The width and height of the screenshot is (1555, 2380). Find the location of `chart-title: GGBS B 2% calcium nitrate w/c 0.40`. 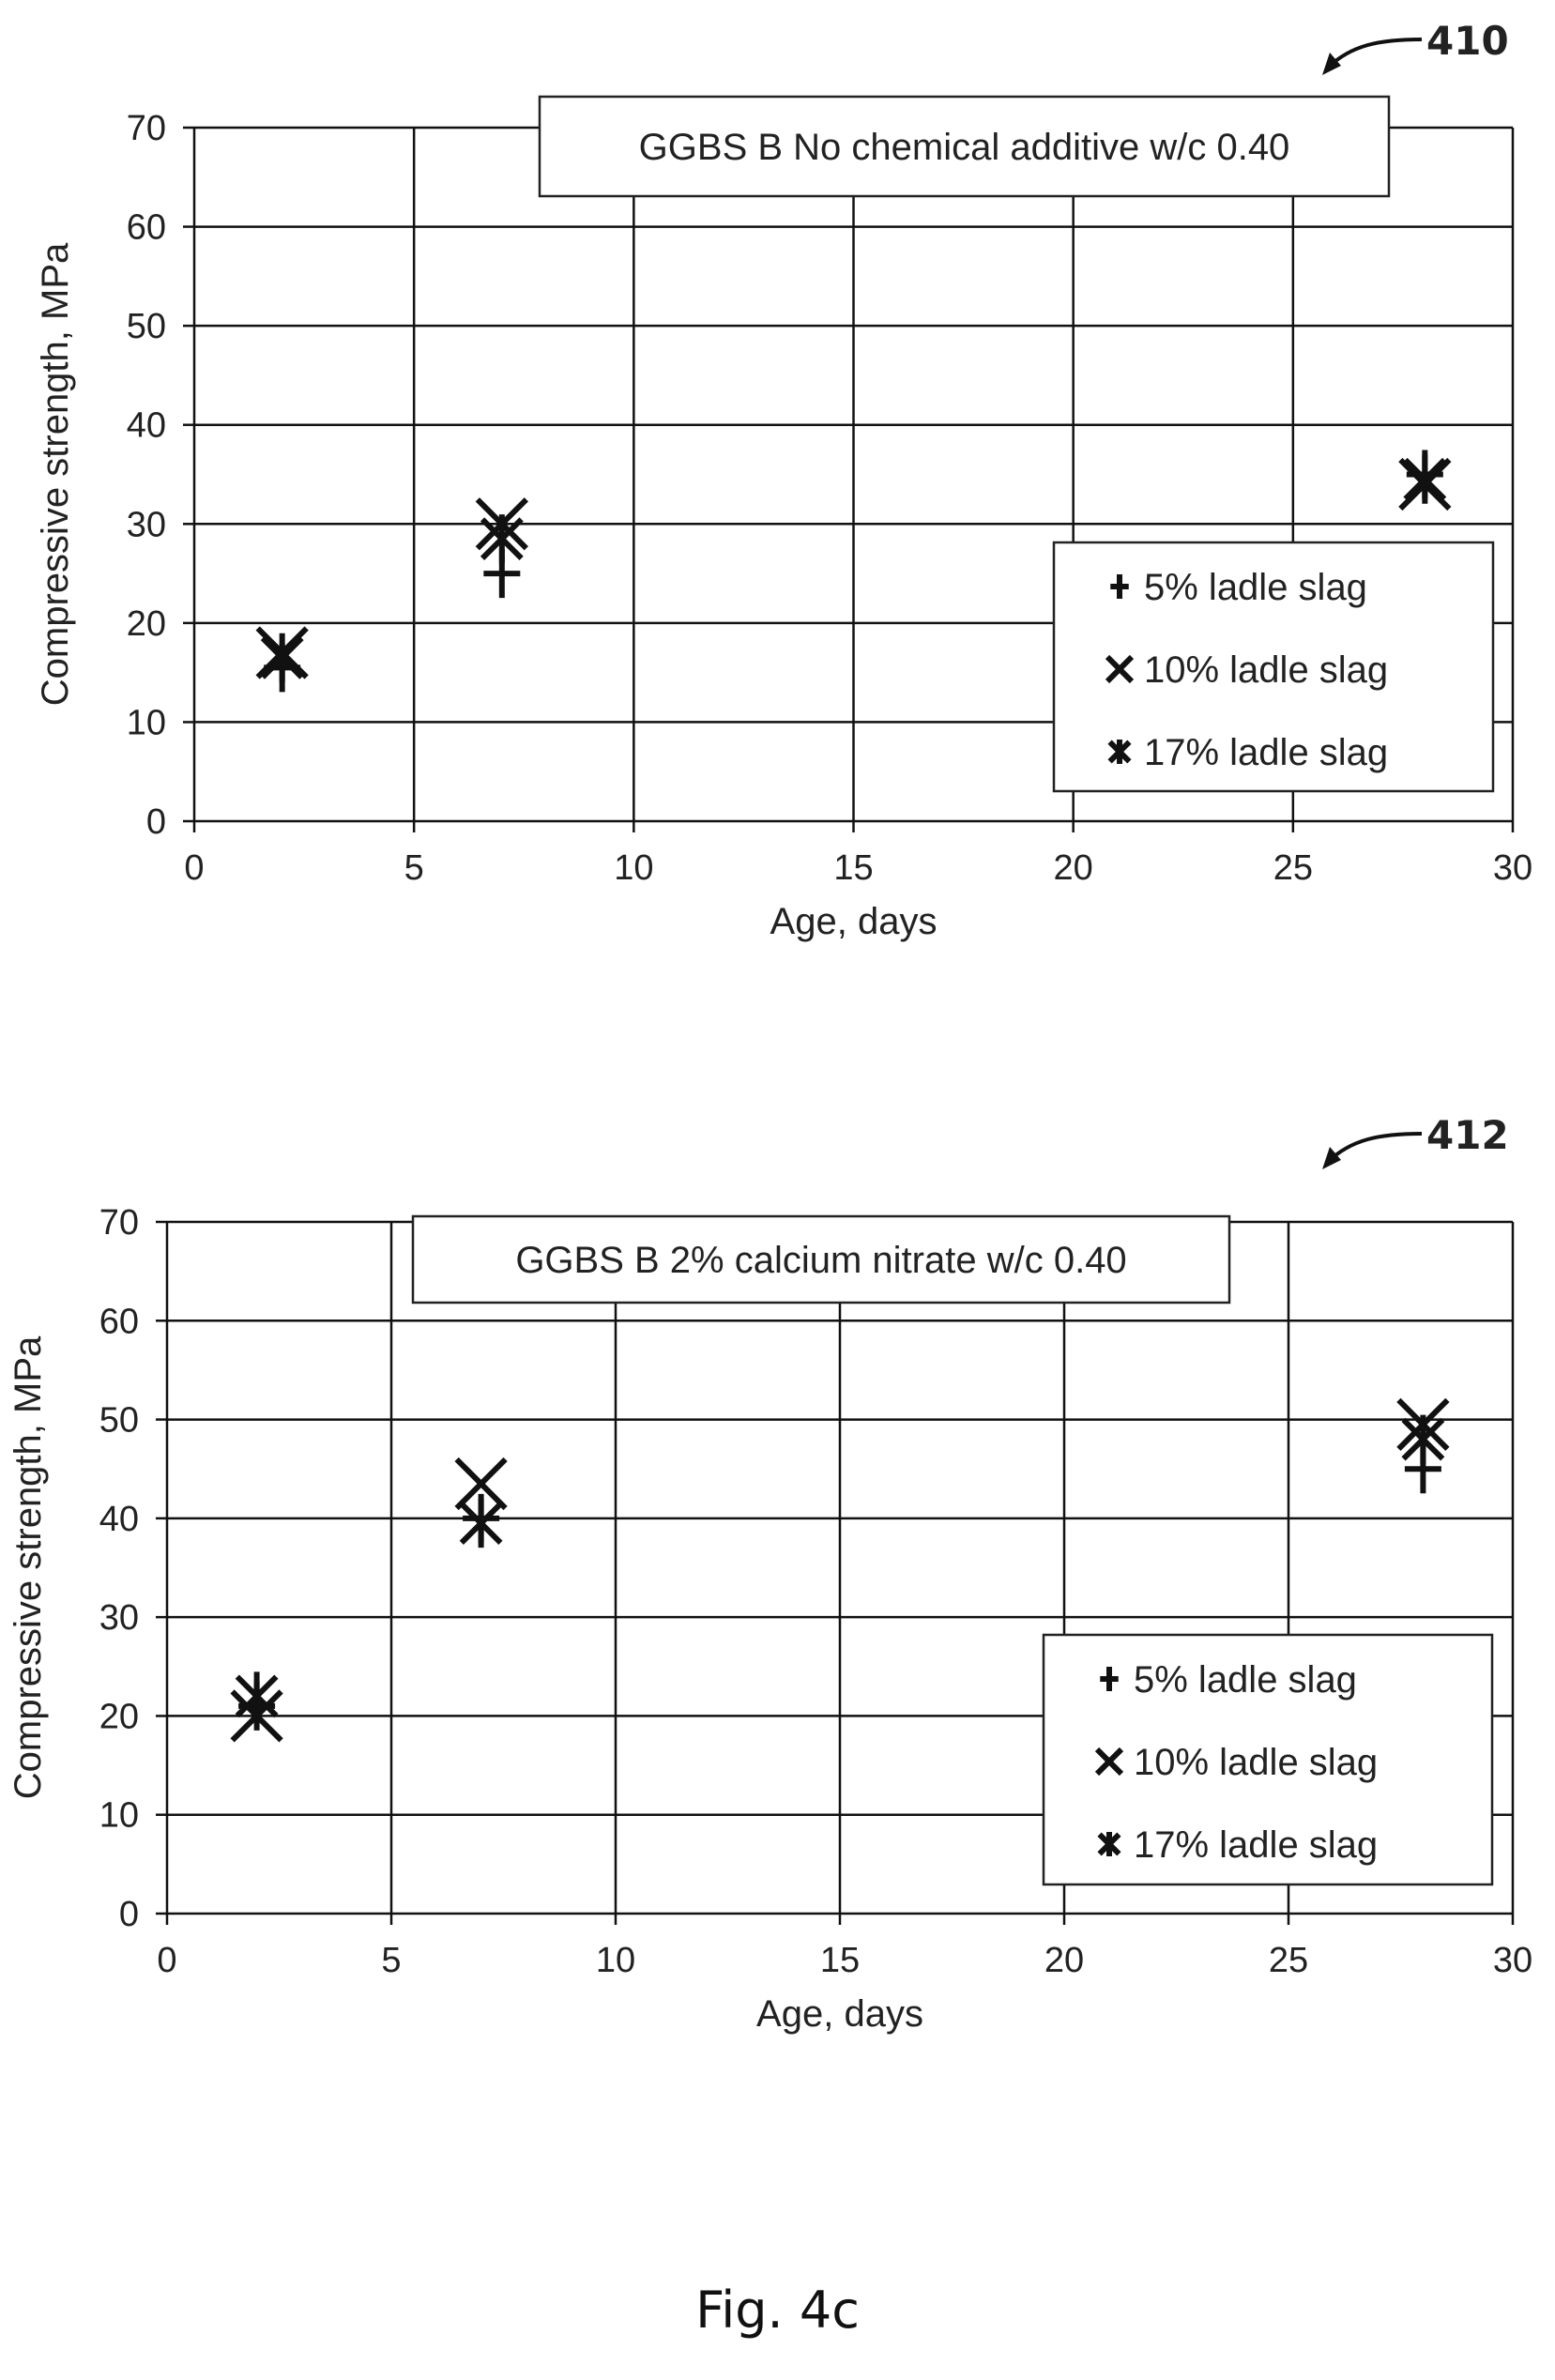

chart-title: GGBS B 2% calcium nitrate w/c 0.40 is located at coordinates (820, 1261).